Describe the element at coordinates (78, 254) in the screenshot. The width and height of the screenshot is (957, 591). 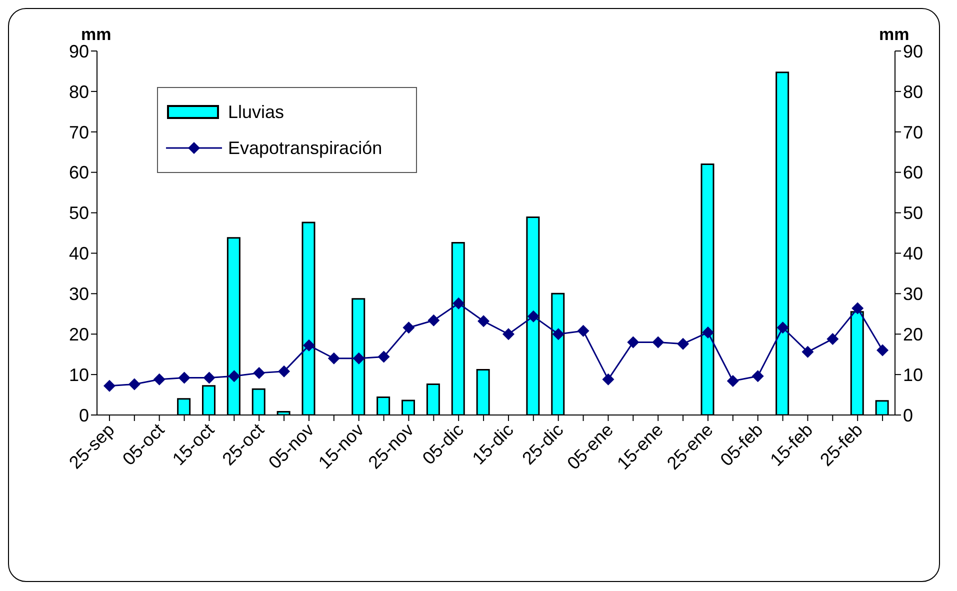
I see `y-tick-label: 40` at that location.